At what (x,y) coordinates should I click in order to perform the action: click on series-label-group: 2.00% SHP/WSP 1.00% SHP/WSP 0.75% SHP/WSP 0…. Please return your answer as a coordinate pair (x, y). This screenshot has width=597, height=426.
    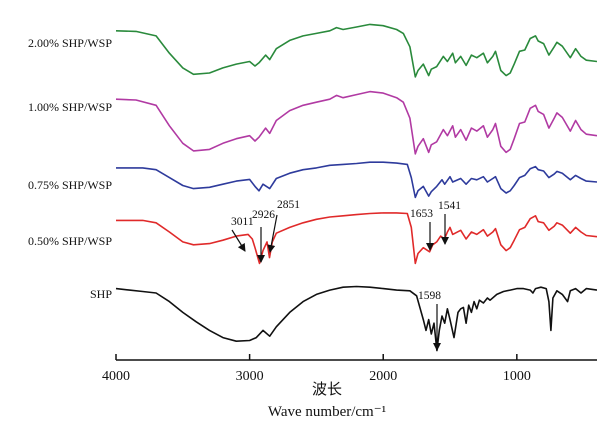
    Looking at the image, I should click on (70, 168).